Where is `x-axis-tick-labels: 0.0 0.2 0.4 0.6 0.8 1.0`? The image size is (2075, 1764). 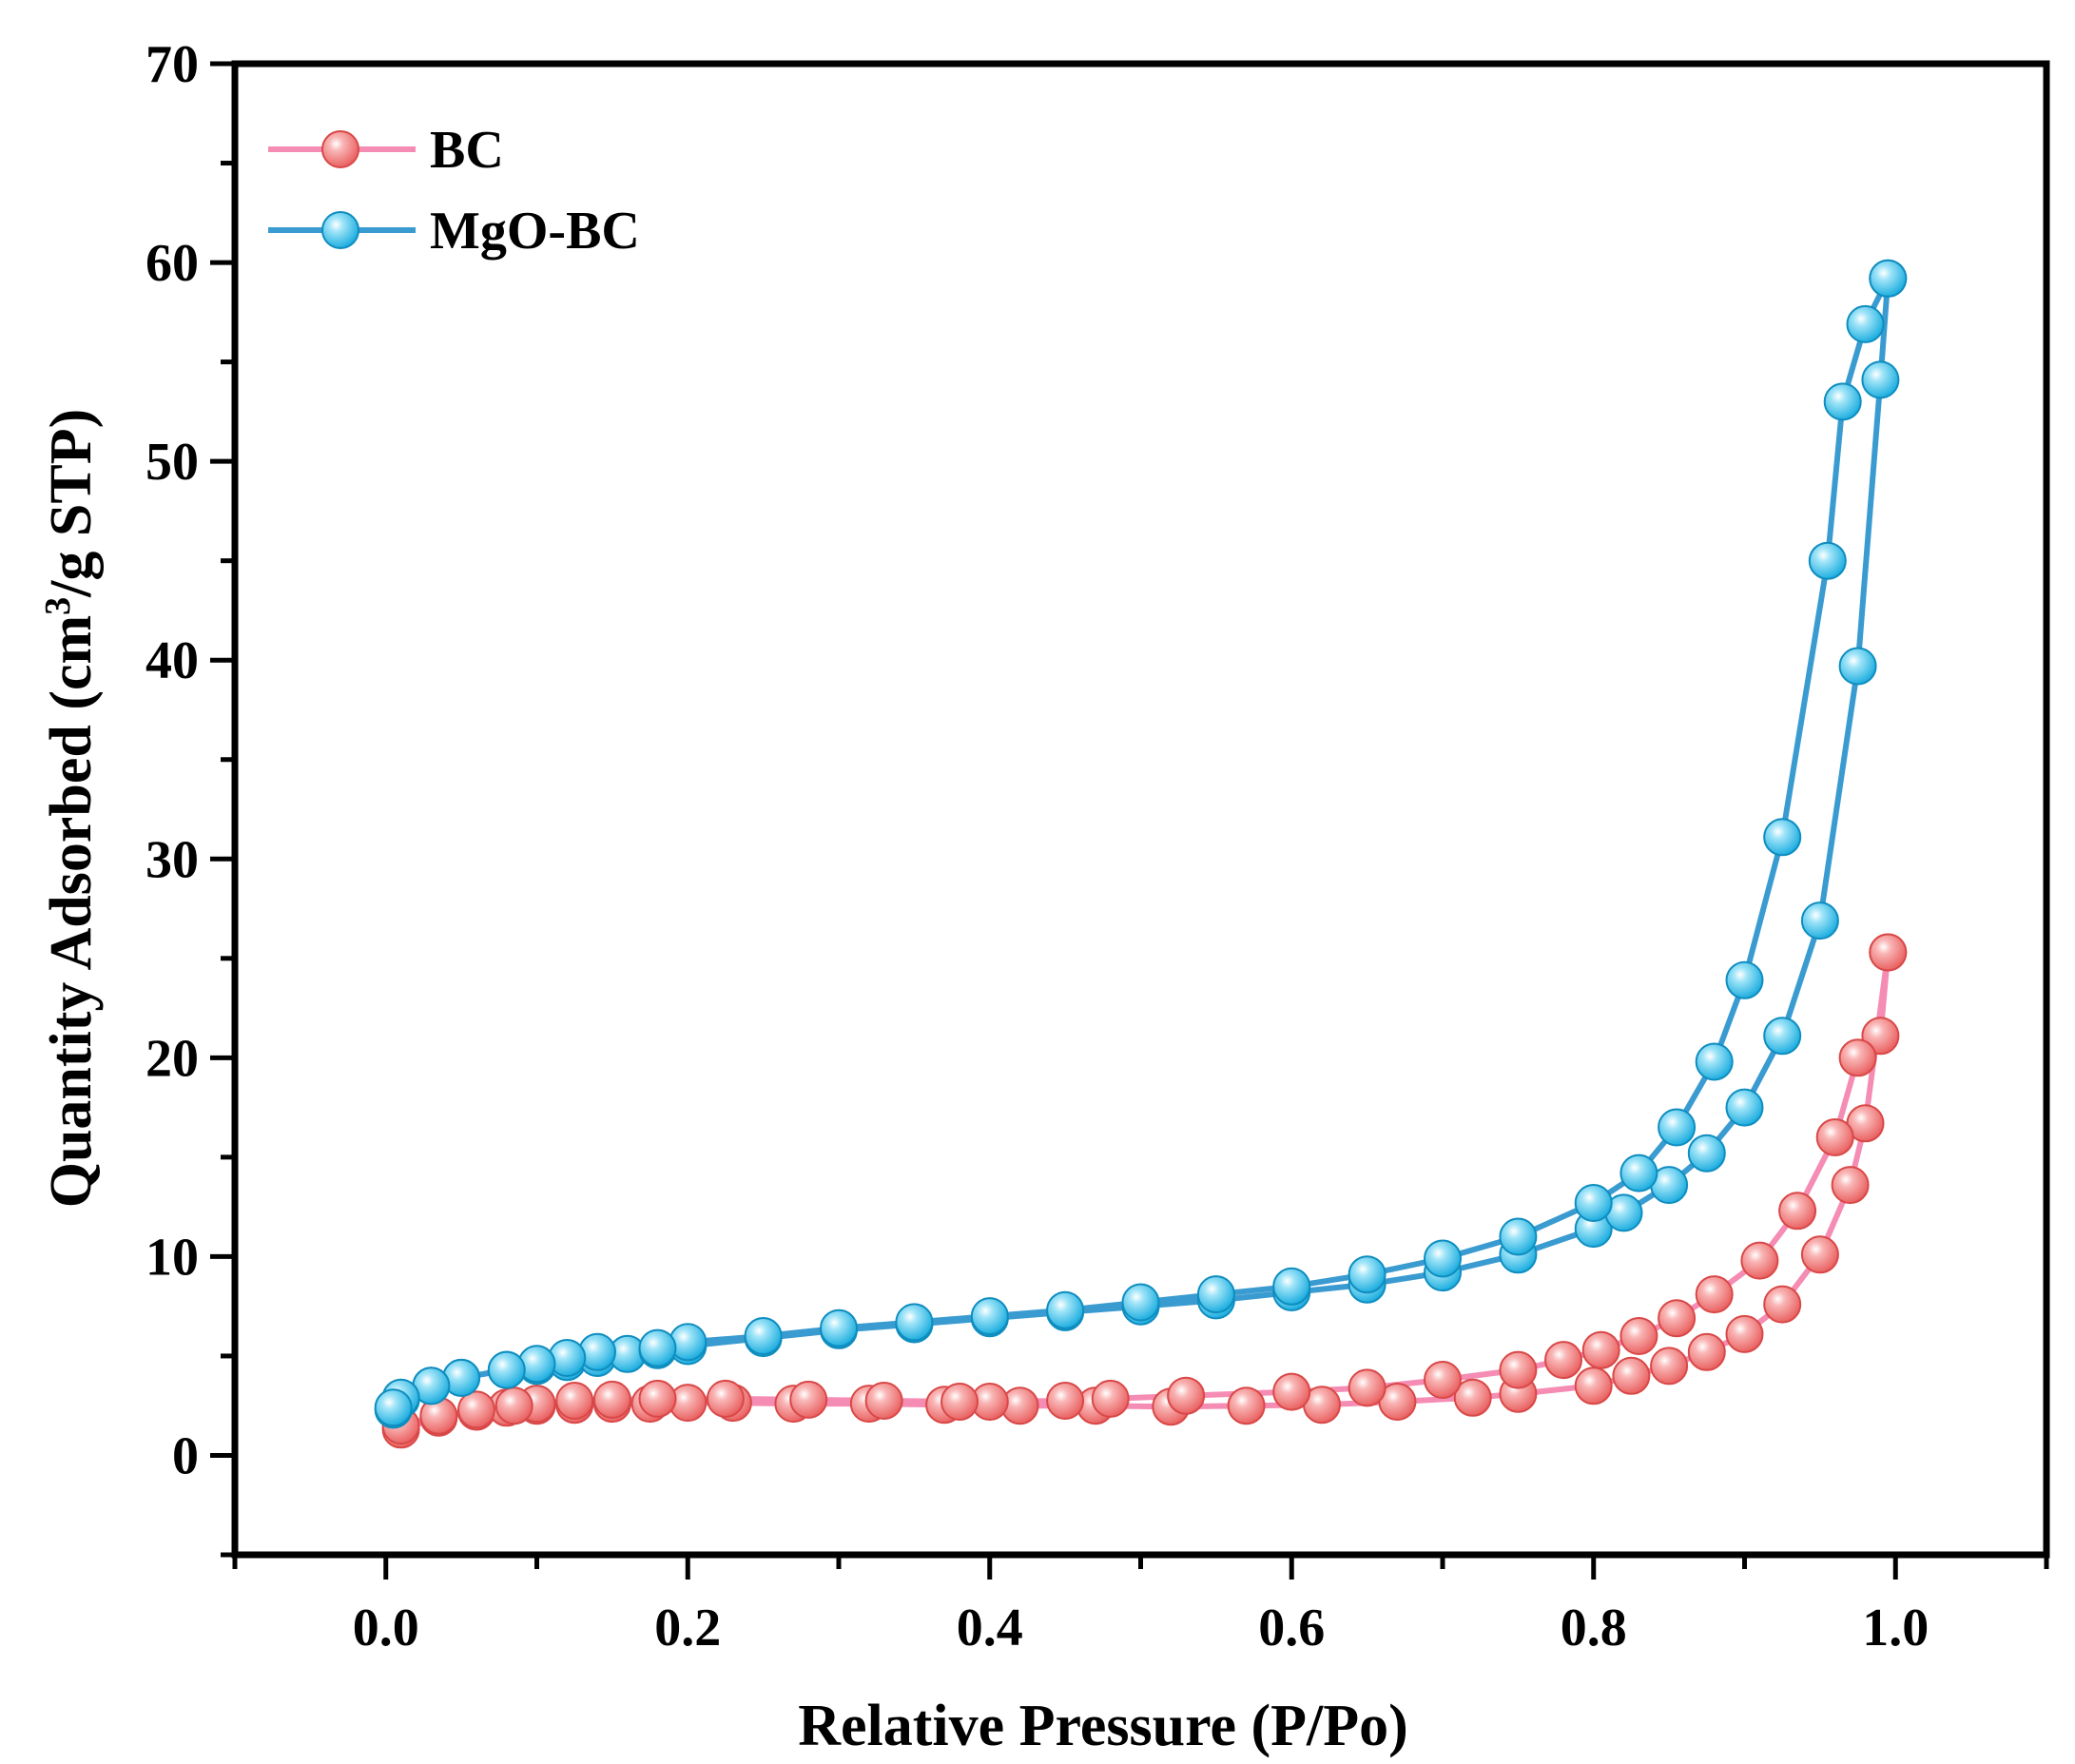 x-axis-tick-labels: 0.0 0.2 0.4 0.6 0.8 1.0 is located at coordinates (1141, 1628).